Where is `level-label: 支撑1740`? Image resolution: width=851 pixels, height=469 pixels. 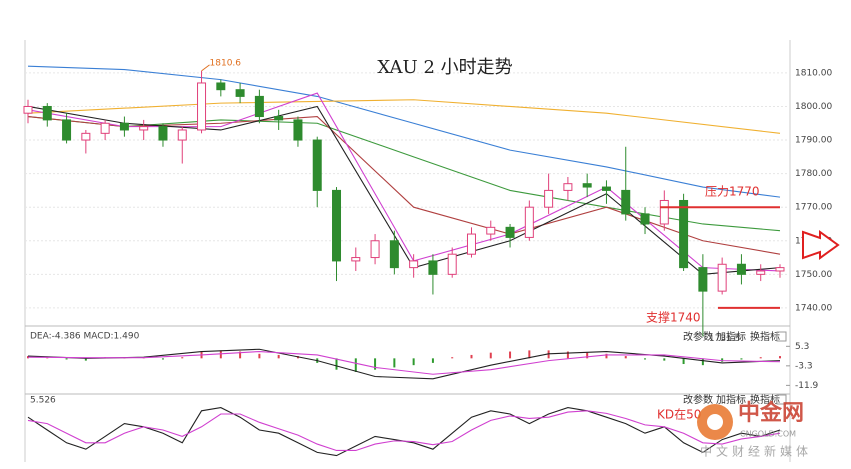
level-label: 支撑1740 is located at coordinates (673, 316).